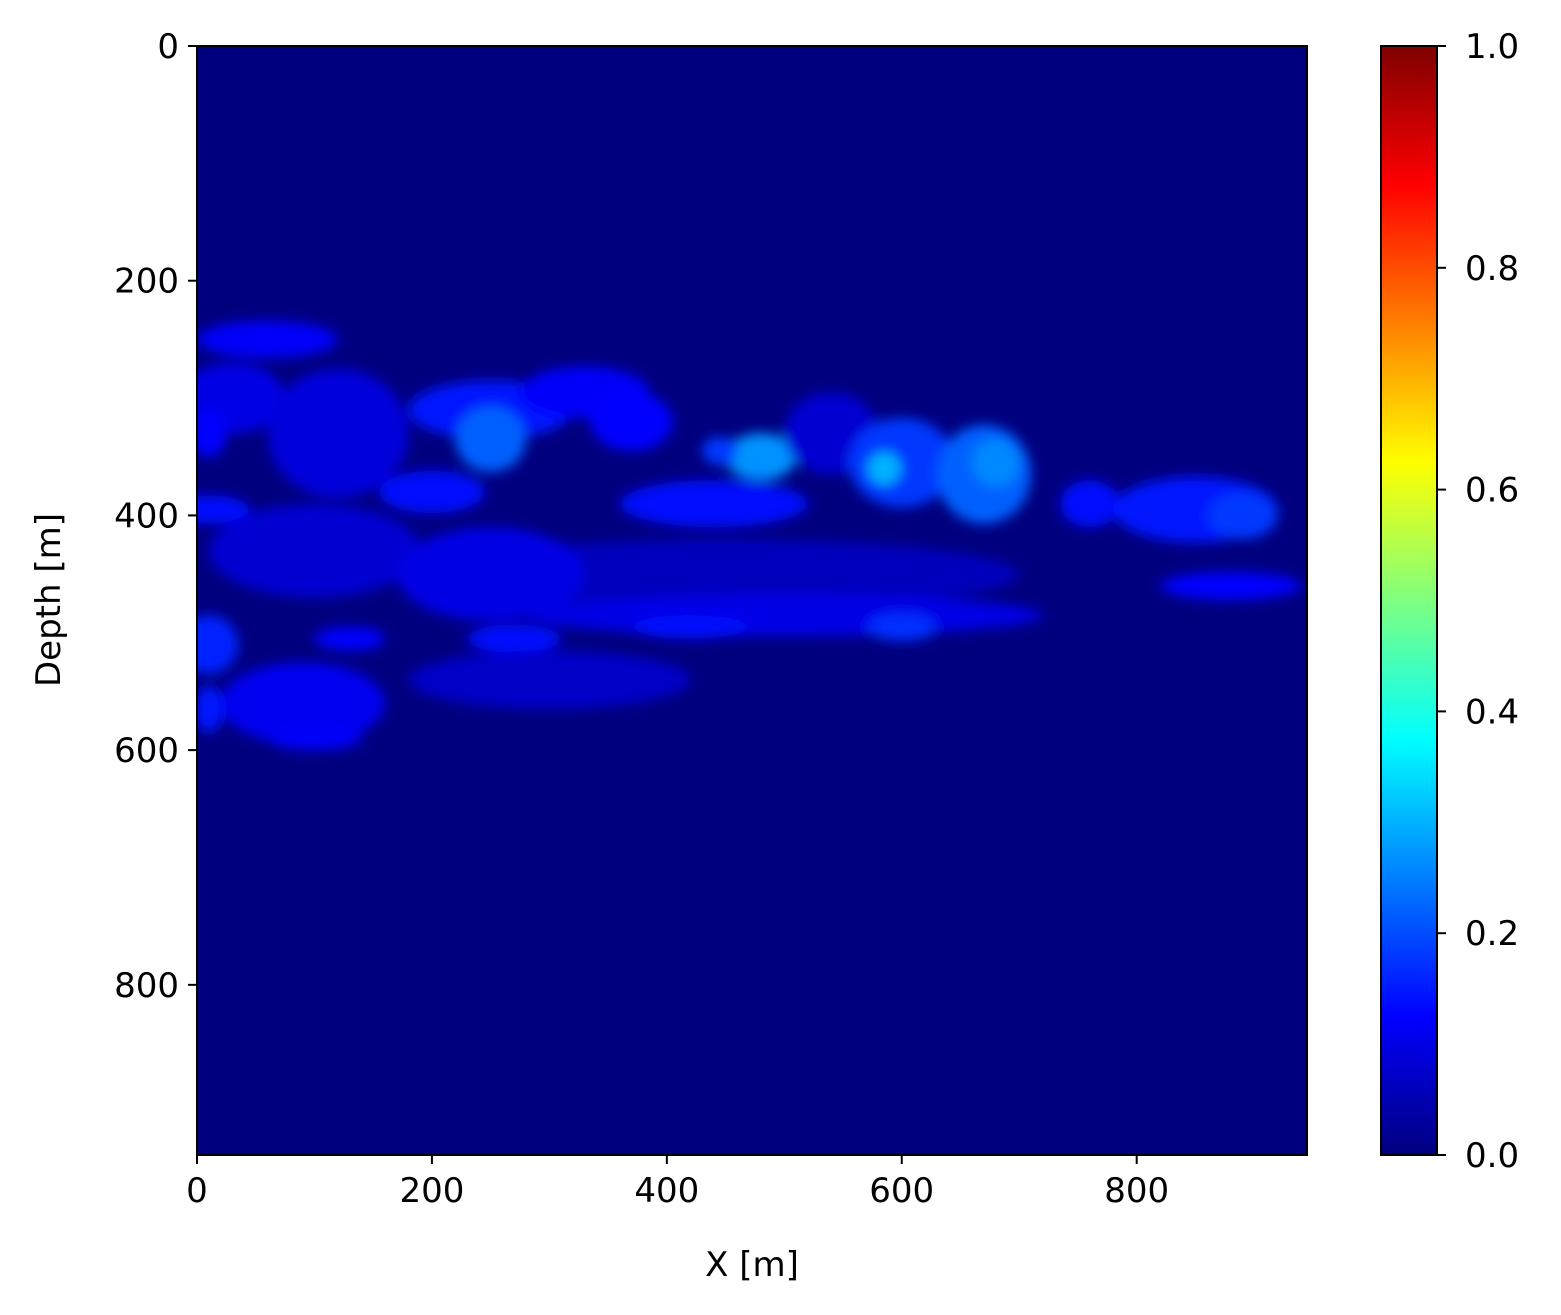 The image size is (1561, 1315). I want to click on y-tick-label: 800, so click(146, 986).